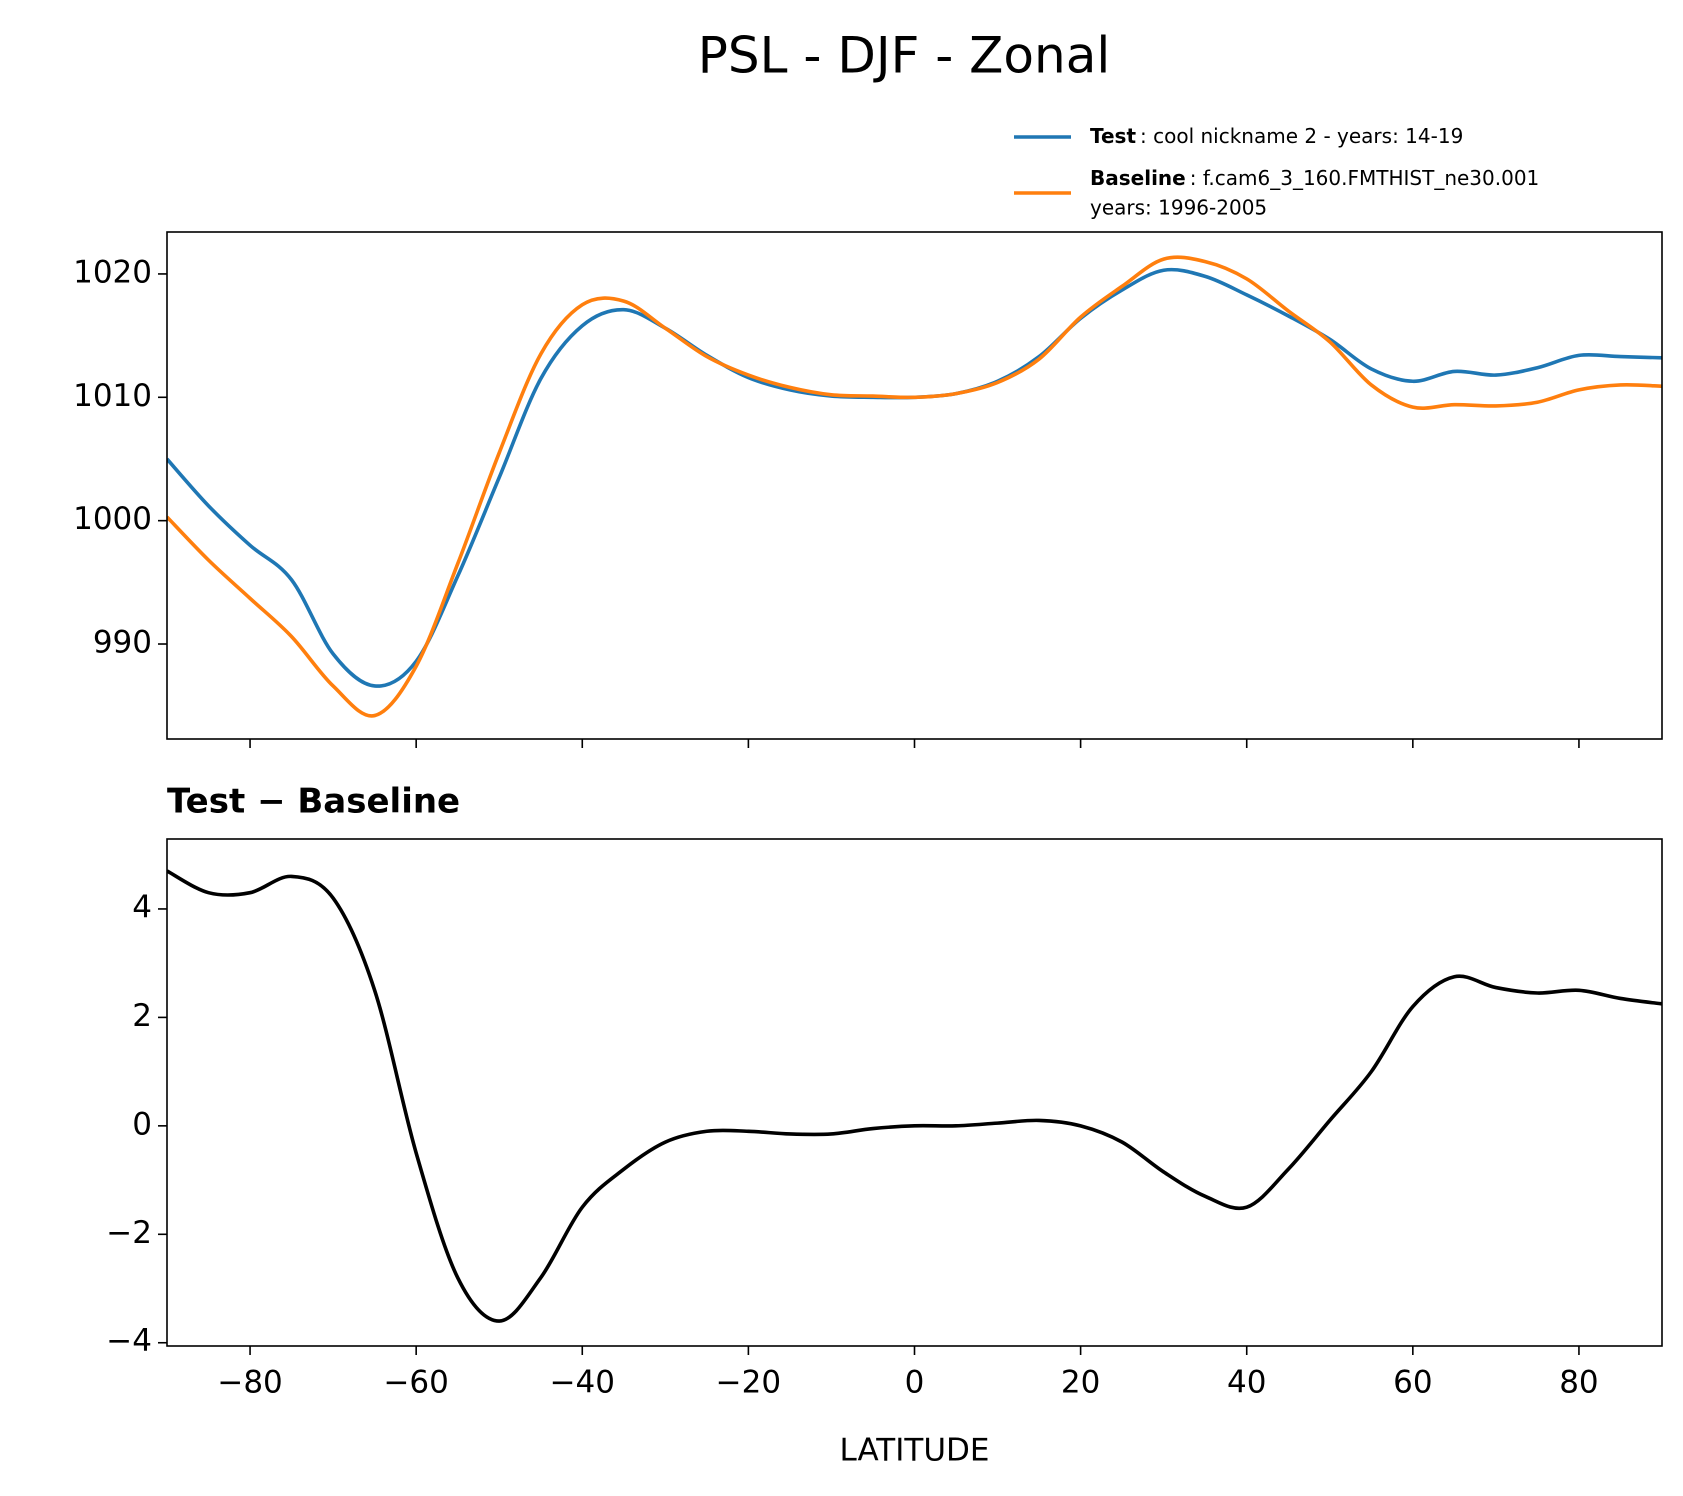 The image size is (1683, 1496). What do you see at coordinates (582, 1383) in the screenshot?
I see `x-tick-label: −40` at bounding box center [582, 1383].